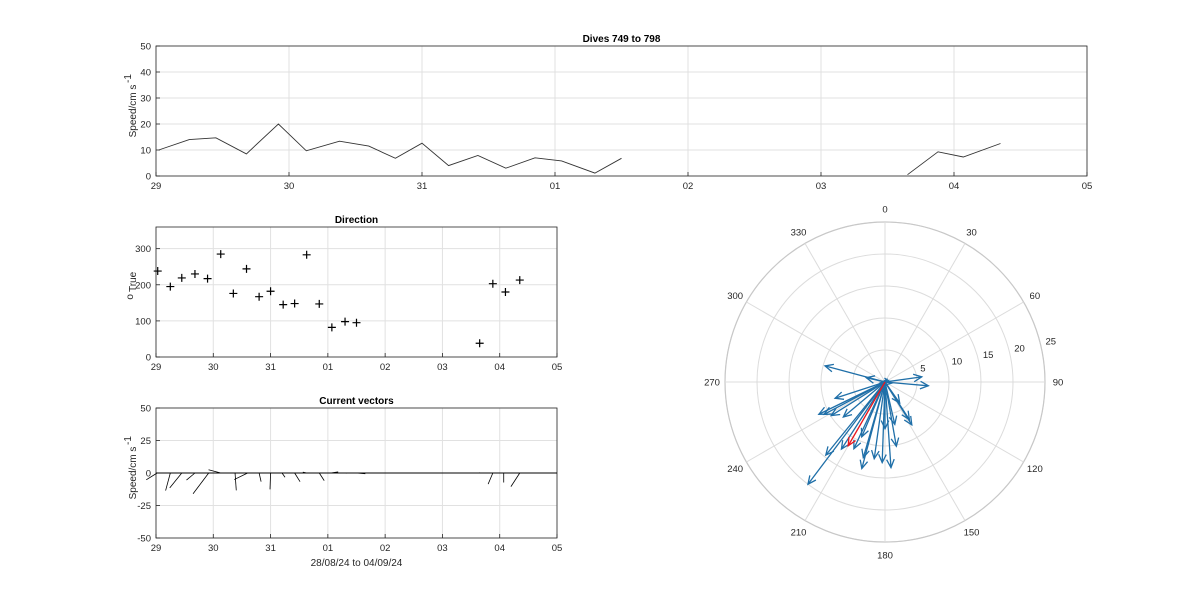 The height and width of the screenshot is (605, 1200). What do you see at coordinates (1051, 342) in the screenshot?
I see `r-tick-label: 25` at bounding box center [1051, 342].